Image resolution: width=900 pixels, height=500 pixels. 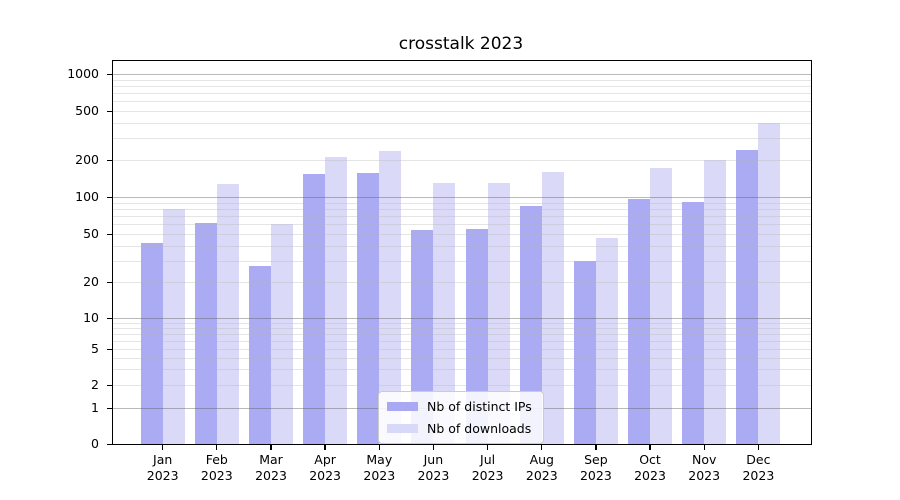 What do you see at coordinates (433, 459) in the screenshot?
I see `x-tick-month: Jun` at bounding box center [433, 459].